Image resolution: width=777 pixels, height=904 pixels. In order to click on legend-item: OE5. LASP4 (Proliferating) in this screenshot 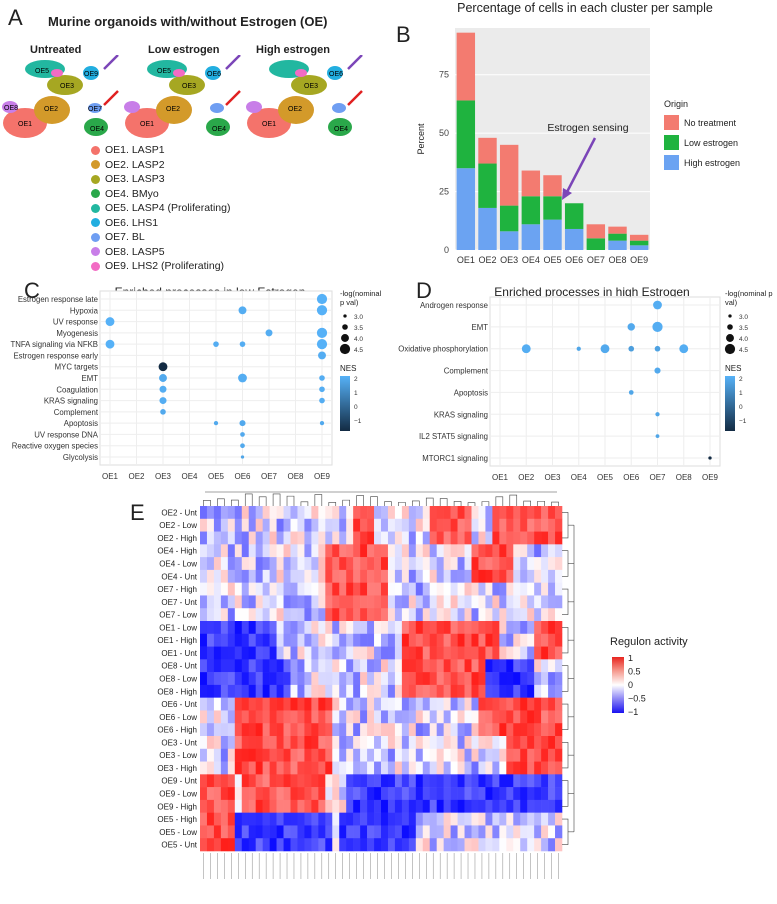, I will do `click(160, 208)`.